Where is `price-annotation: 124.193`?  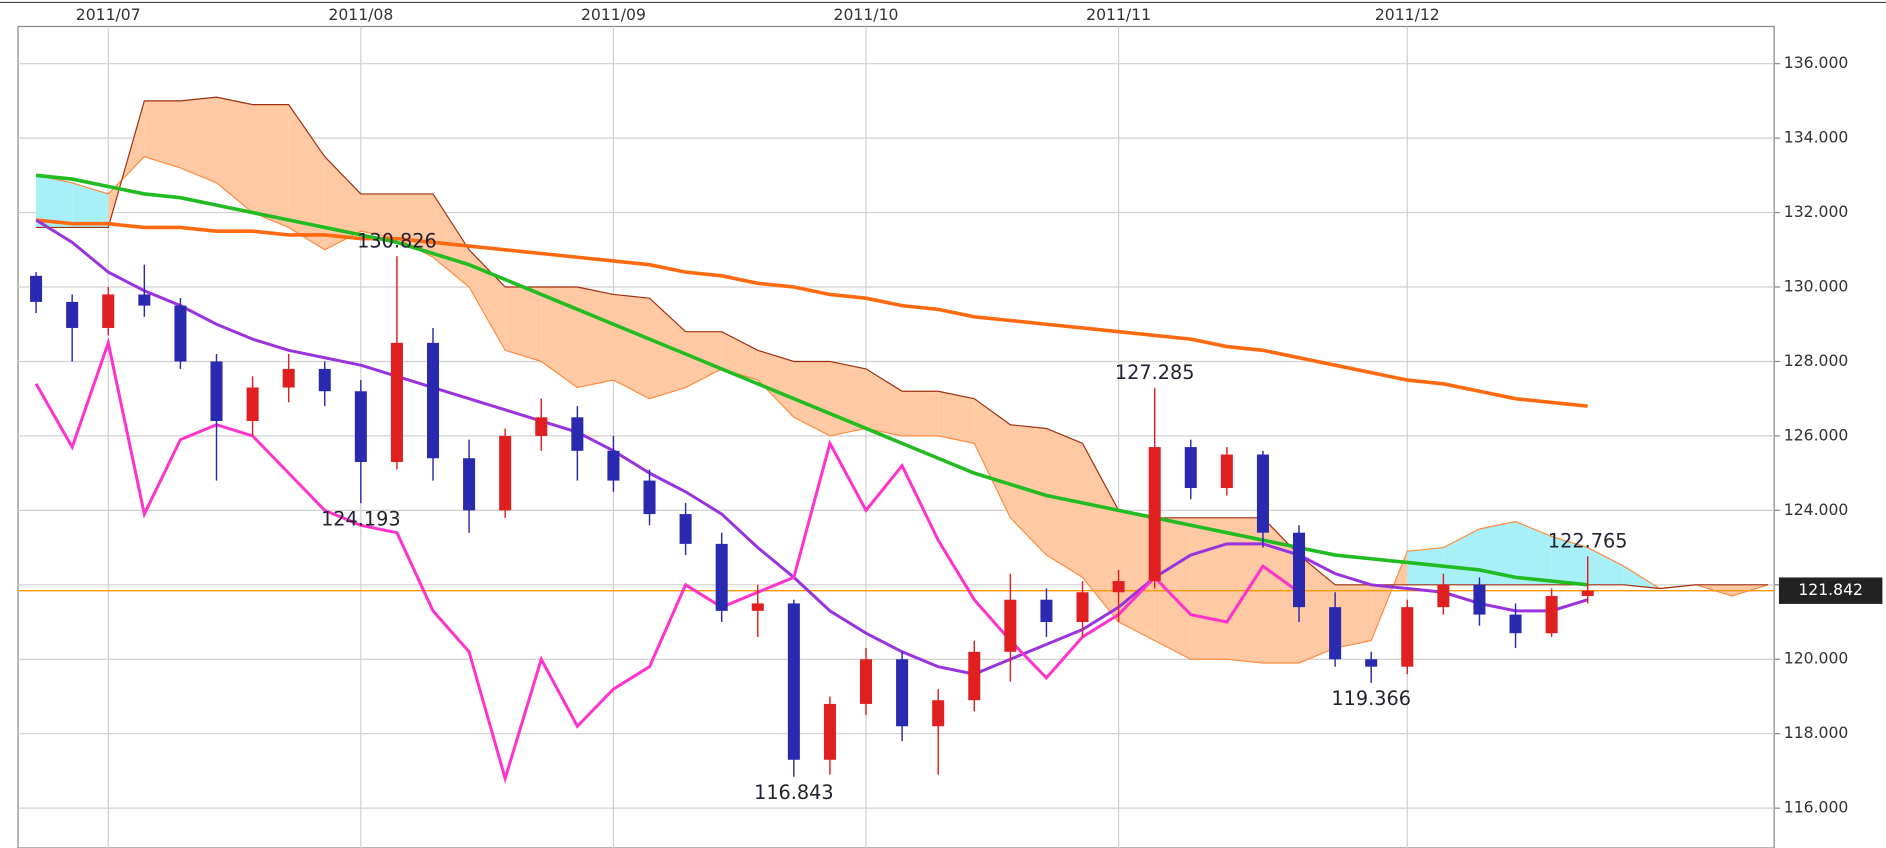
price-annotation: 124.193 is located at coordinates (361, 519).